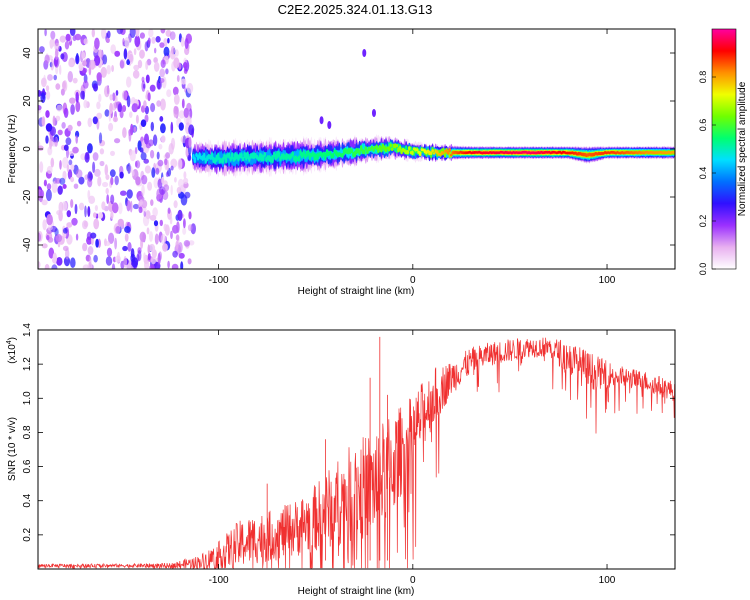 The height and width of the screenshot is (600, 750). What do you see at coordinates (219, 280) in the screenshot?
I see `x-tick-label: -100` at bounding box center [219, 280].